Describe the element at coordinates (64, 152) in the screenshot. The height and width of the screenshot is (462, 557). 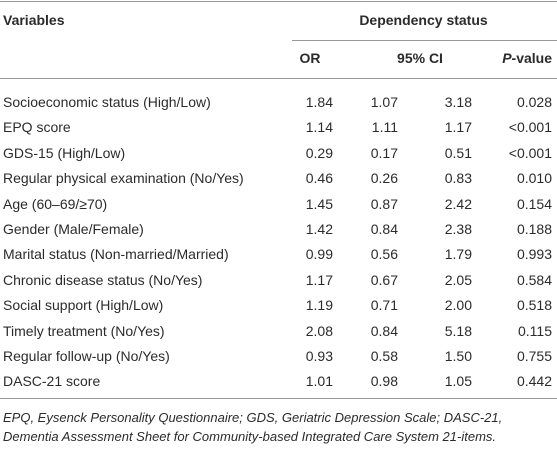
I see `cell-variable: GDS-15 (High/Low)` at that location.